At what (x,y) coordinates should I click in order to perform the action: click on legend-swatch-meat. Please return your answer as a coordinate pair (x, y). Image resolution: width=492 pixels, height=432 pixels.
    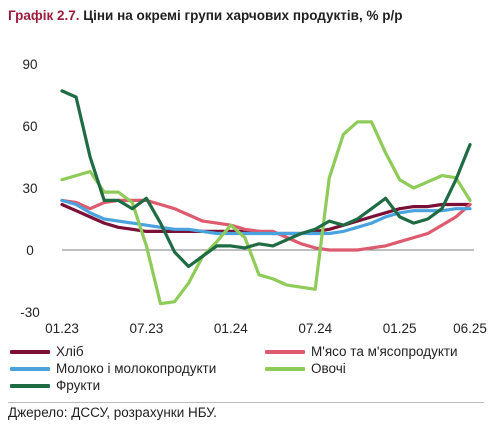
    Looking at the image, I should click on (285, 351).